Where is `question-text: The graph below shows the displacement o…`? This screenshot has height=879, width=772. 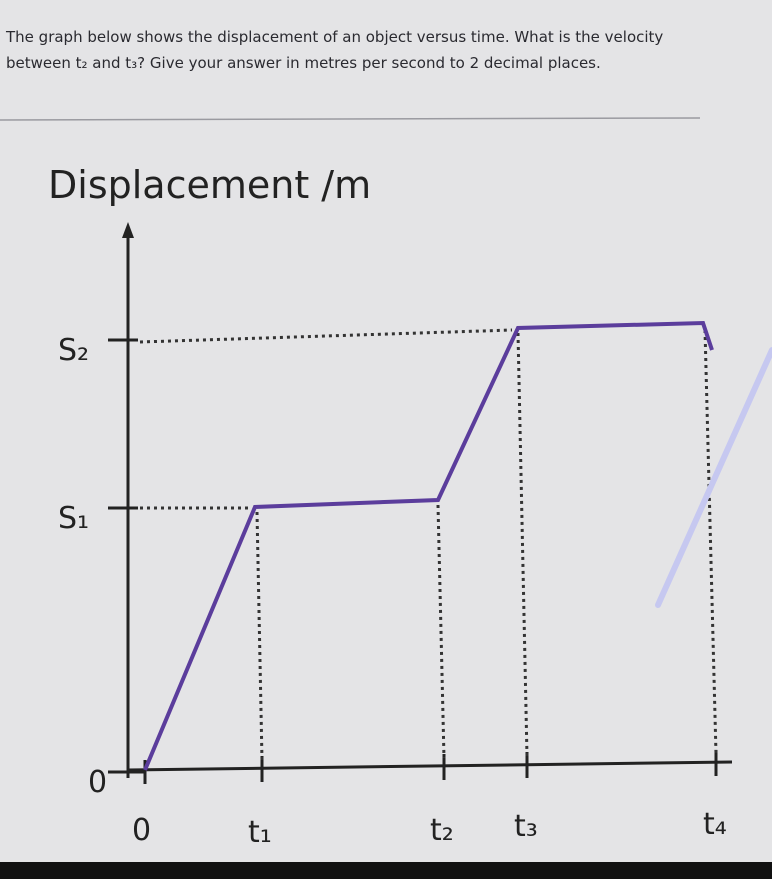 question-text: The graph below shows the displacement o… is located at coordinates (335, 50).